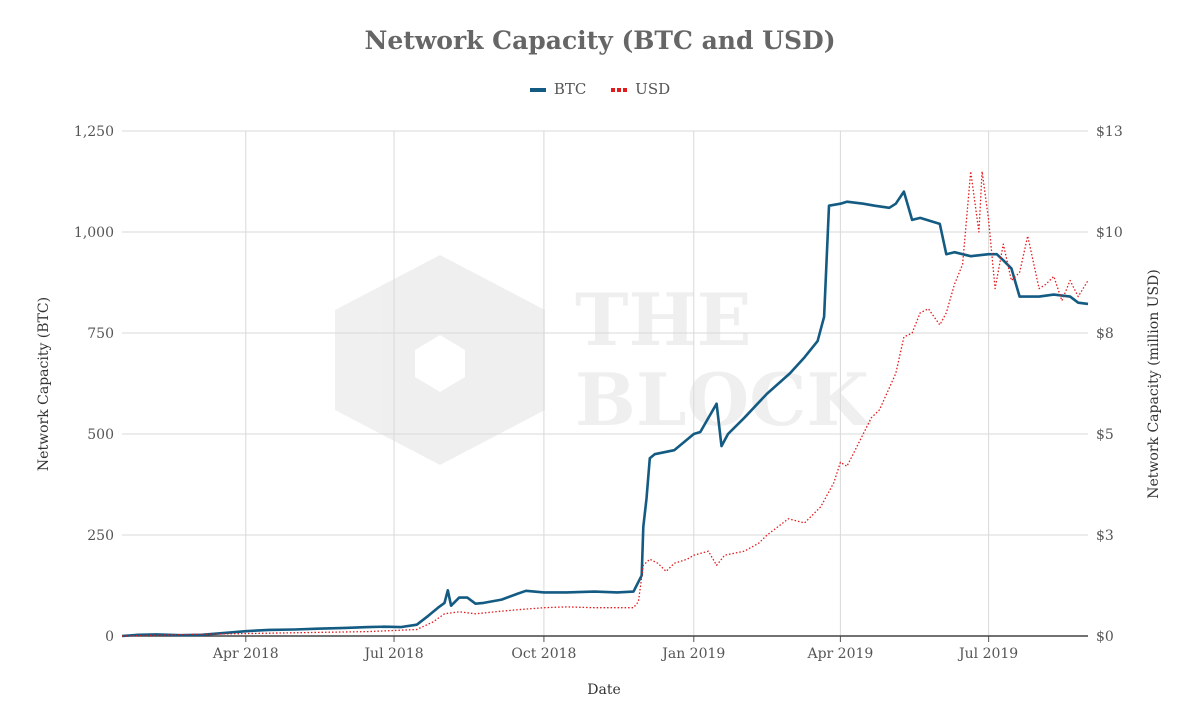 The width and height of the screenshot is (1200, 723). I want to click on x-tick-label: Jul 2018, so click(392, 654).